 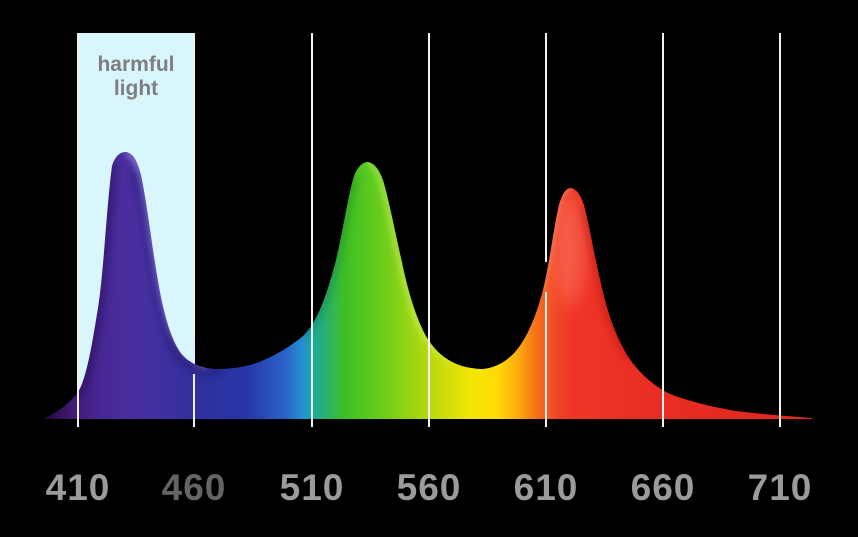 What do you see at coordinates (179, 272) in the screenshot?
I see `violet-peak-fold-shadow` at bounding box center [179, 272].